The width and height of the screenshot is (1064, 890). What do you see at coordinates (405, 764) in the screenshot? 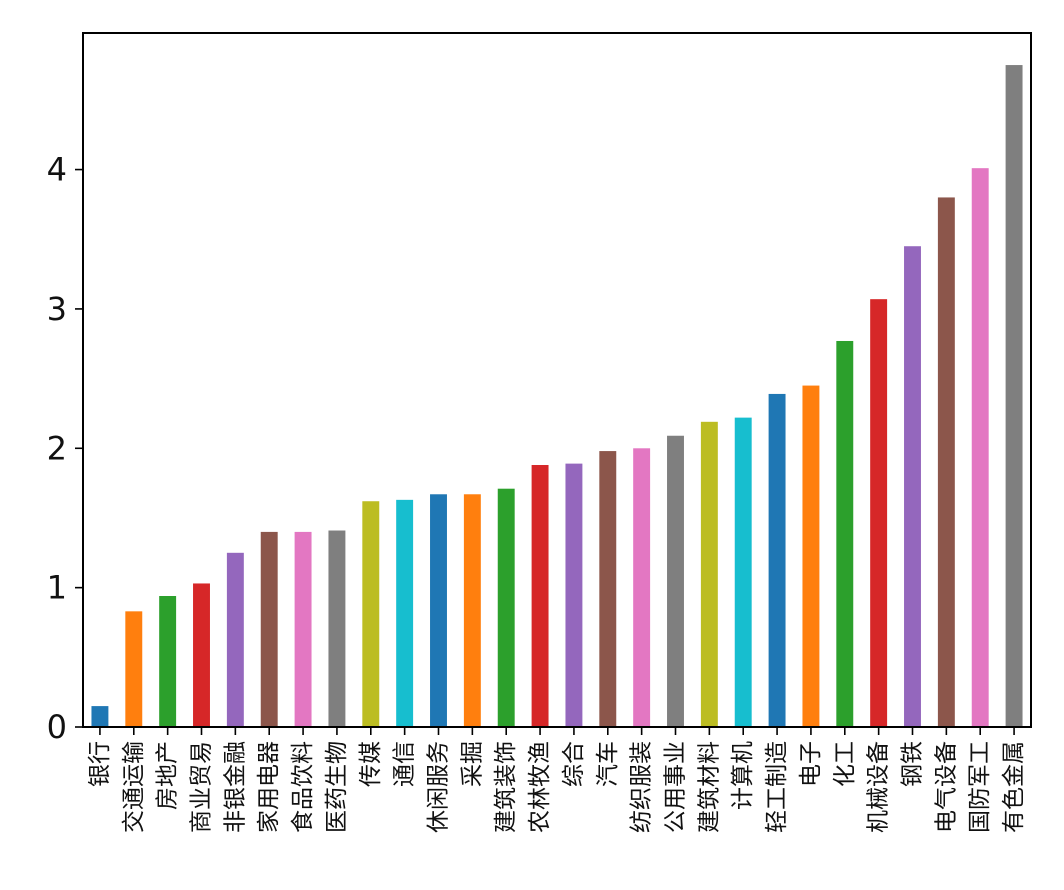
I see `x-tick-label: 通信` at bounding box center [405, 764].